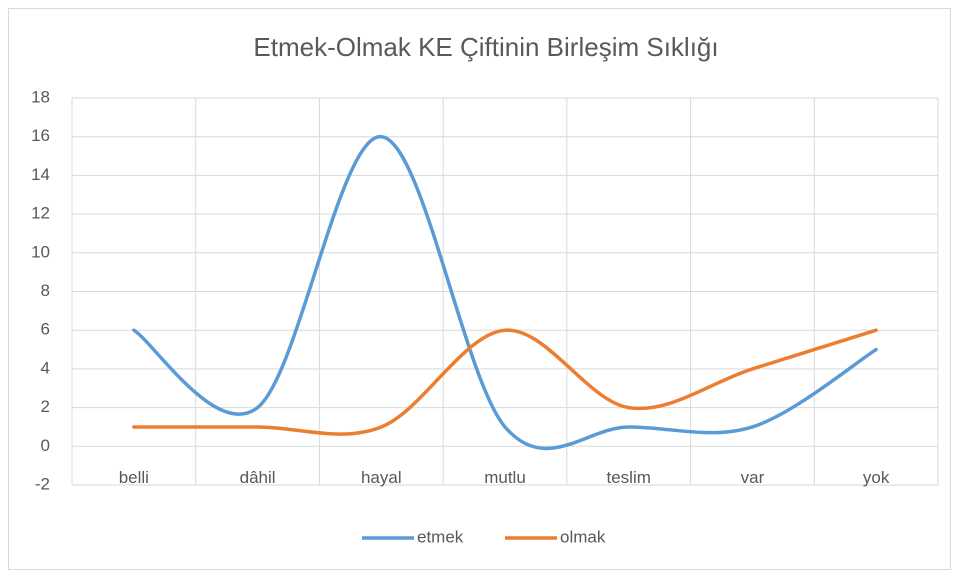 Image resolution: width=959 pixels, height=578 pixels. I want to click on y-tick-label: 6, so click(45, 329).